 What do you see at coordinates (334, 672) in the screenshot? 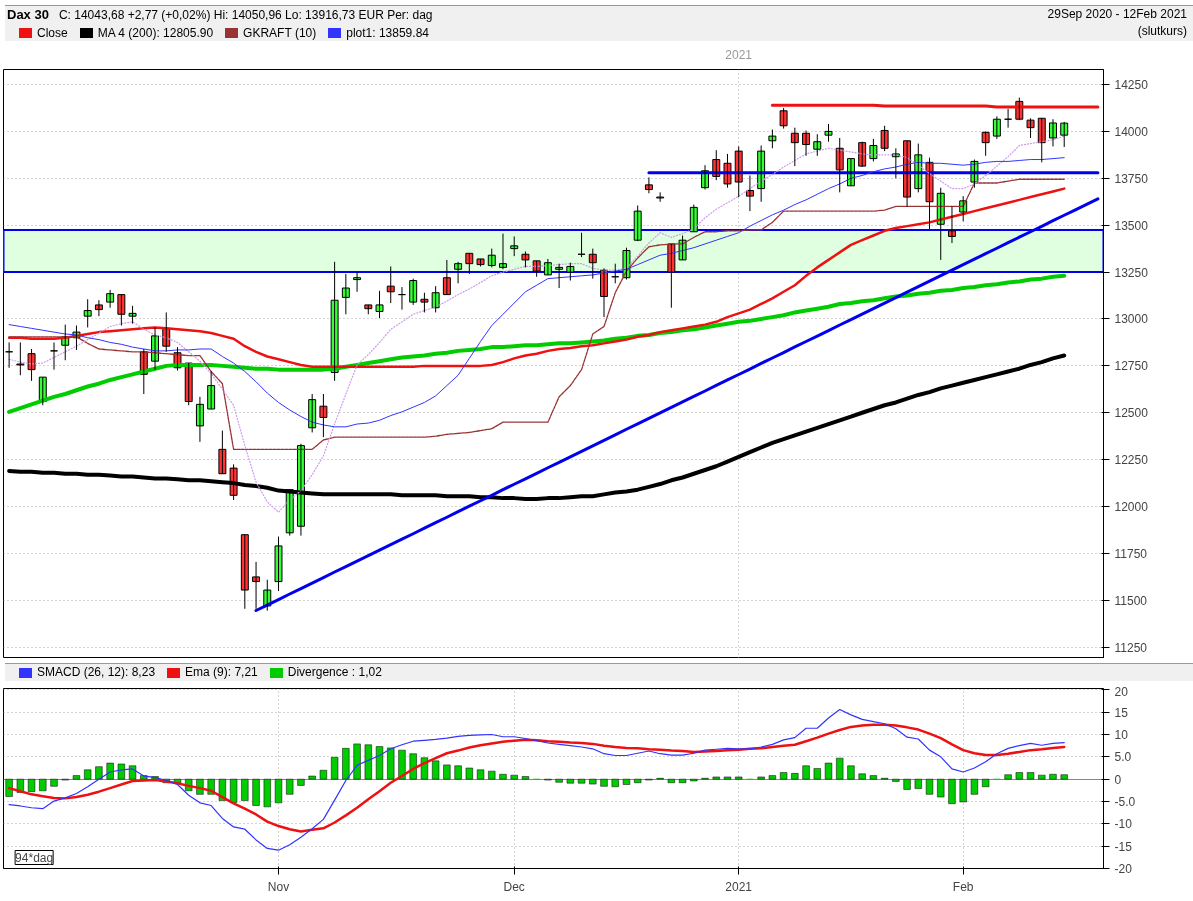
I see `legend-label: Divergence : 1,02` at bounding box center [334, 672].